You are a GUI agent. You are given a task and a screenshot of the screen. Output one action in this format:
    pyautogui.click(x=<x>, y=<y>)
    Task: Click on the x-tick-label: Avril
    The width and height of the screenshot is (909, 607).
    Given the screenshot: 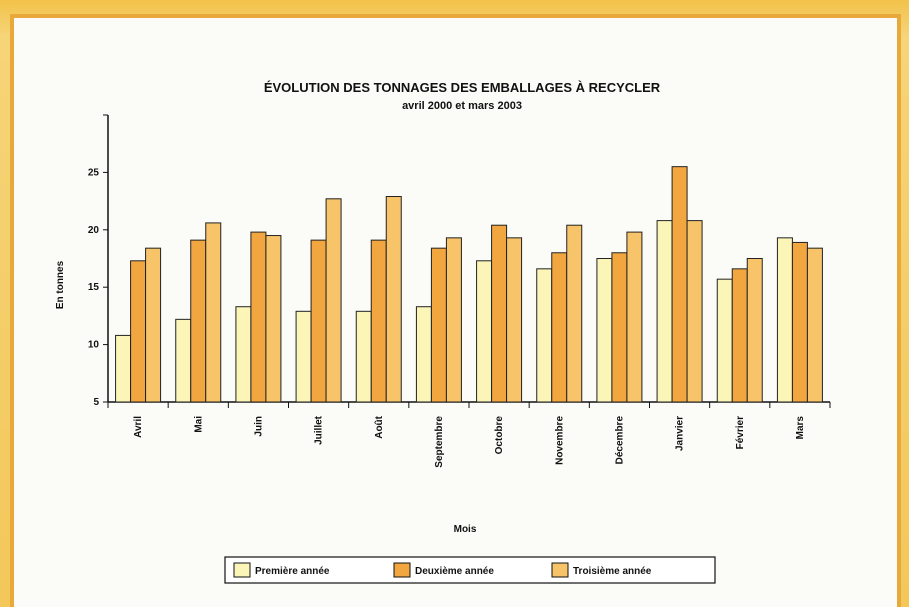 What is the action you would take?
    pyautogui.click(x=138, y=427)
    